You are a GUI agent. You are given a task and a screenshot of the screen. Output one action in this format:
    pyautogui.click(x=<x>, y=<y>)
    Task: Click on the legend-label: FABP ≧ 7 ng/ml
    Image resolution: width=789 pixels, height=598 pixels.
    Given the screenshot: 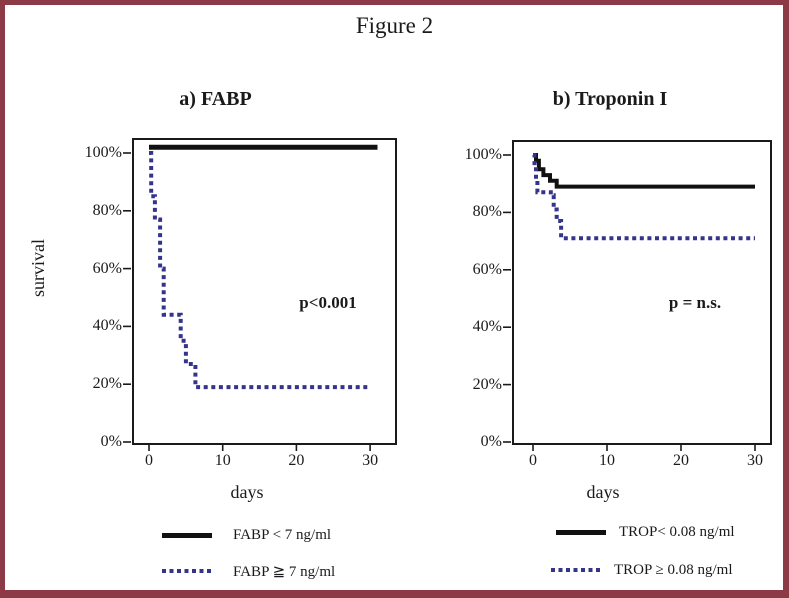 What is the action you would take?
    pyautogui.click(x=284, y=571)
    